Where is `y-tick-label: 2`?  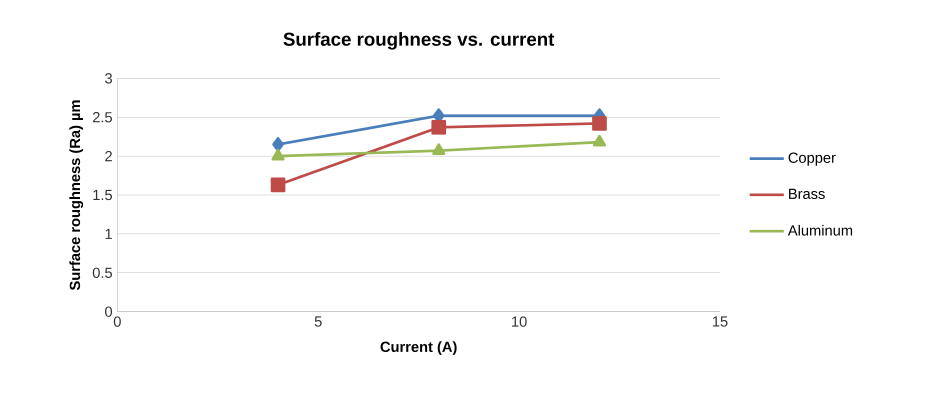 y-tick-label: 2 is located at coordinates (108, 156).